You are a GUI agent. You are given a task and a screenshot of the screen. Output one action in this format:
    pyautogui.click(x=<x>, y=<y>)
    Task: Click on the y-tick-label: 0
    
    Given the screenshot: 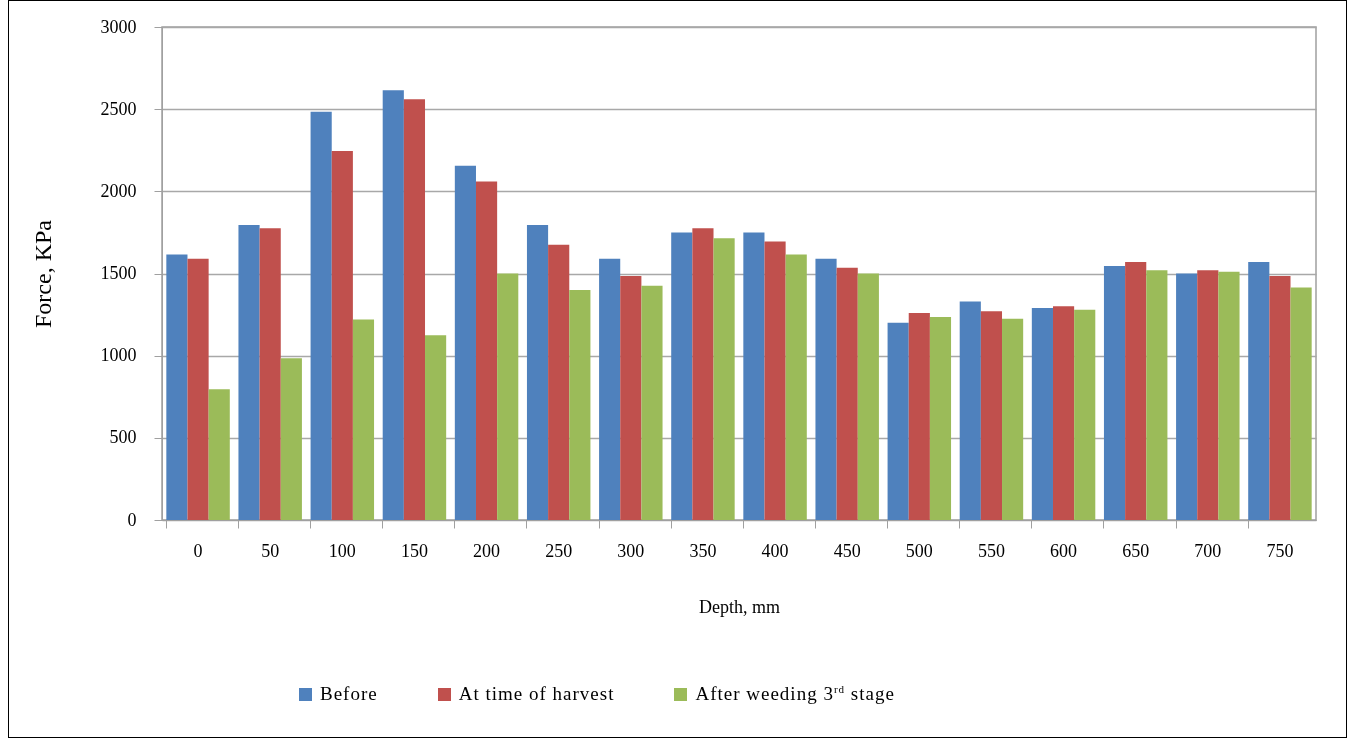 What is the action you would take?
    pyautogui.click(x=132, y=519)
    